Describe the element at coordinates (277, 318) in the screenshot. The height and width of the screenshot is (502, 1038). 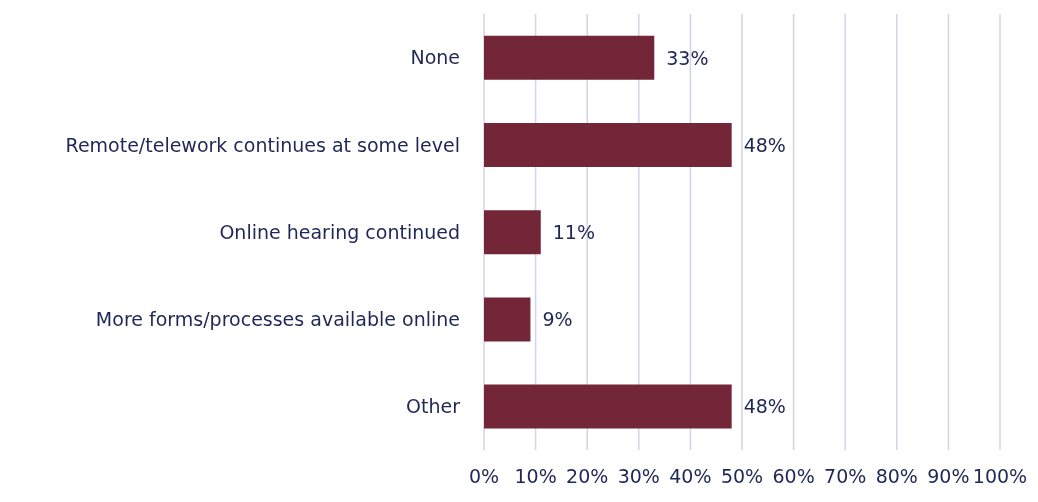
I see `y-tick-label: More forms/processes available online` at that location.